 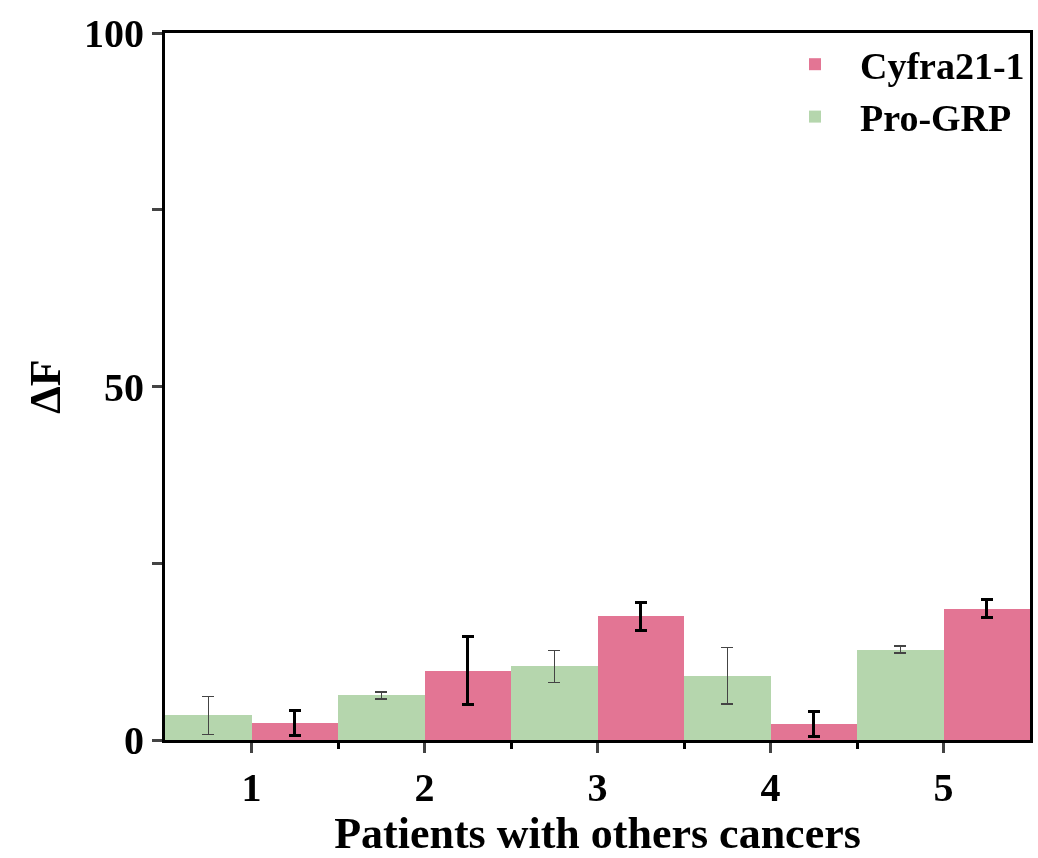 What do you see at coordinates (46, 386) in the screenshot?
I see `y-axis-title: ΔF` at bounding box center [46, 386].